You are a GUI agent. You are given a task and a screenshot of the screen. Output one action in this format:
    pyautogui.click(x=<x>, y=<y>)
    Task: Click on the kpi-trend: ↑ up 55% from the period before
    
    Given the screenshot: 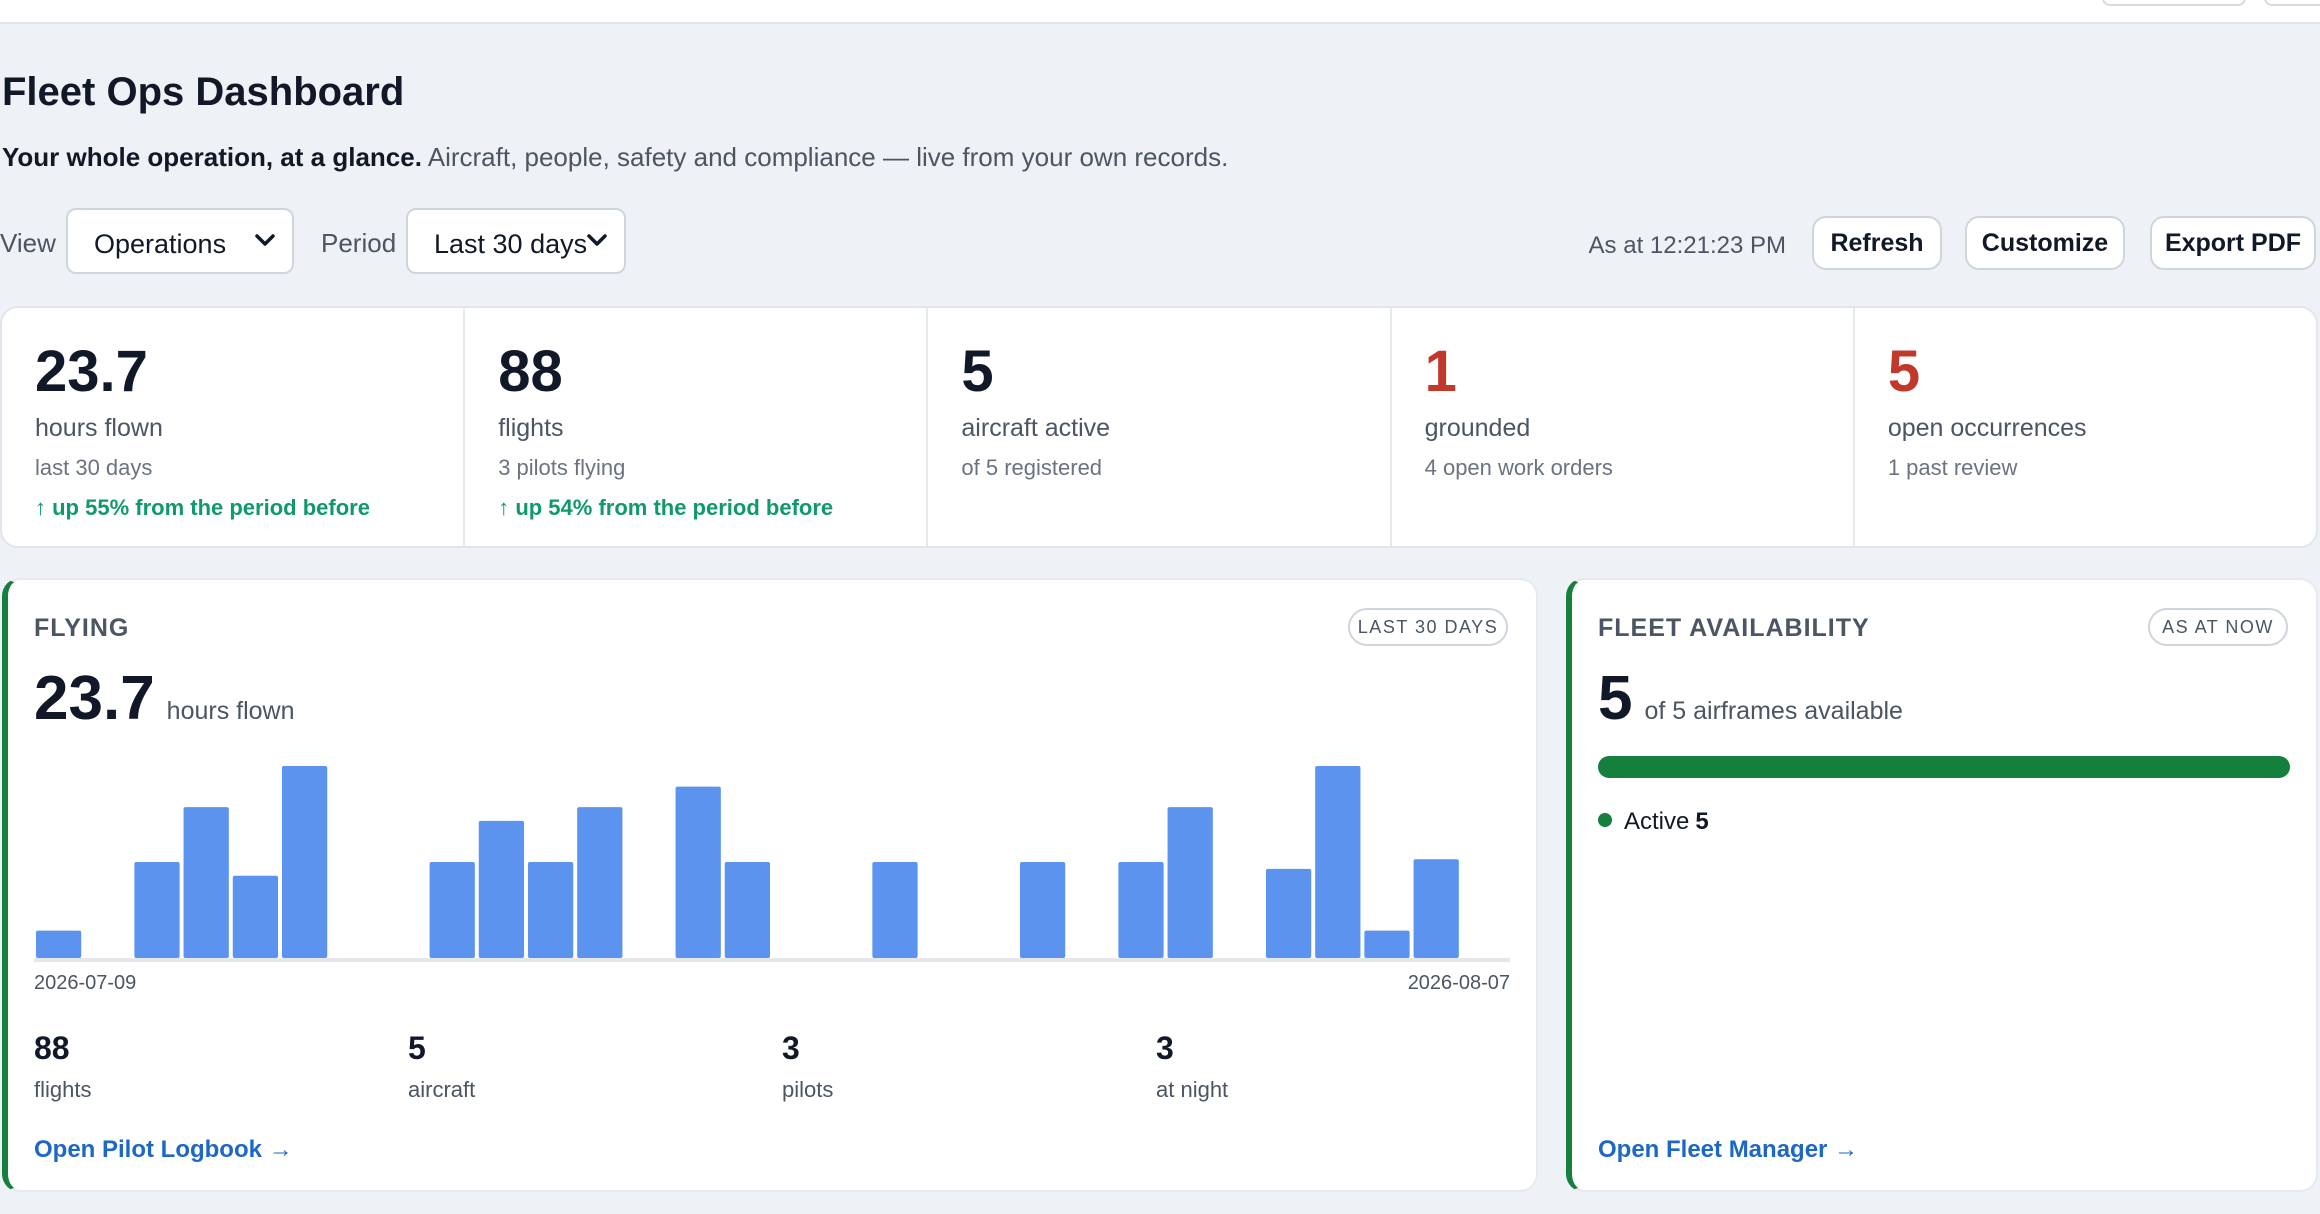 What is the action you would take?
    pyautogui.click(x=202, y=507)
    